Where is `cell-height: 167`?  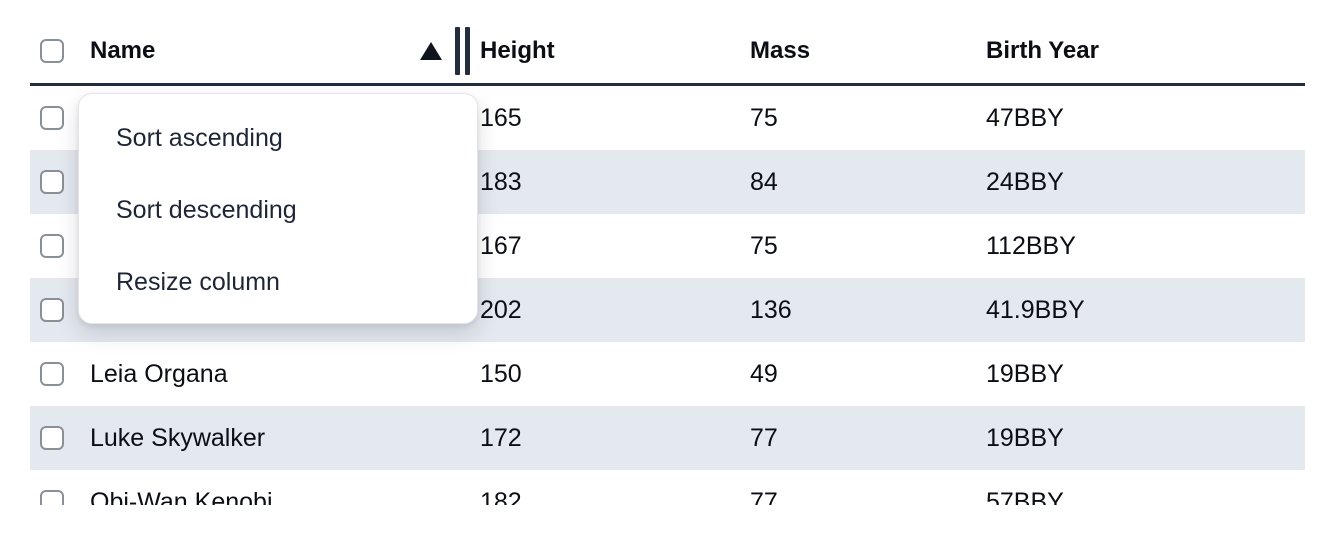
cell-height: 167 is located at coordinates (501, 245).